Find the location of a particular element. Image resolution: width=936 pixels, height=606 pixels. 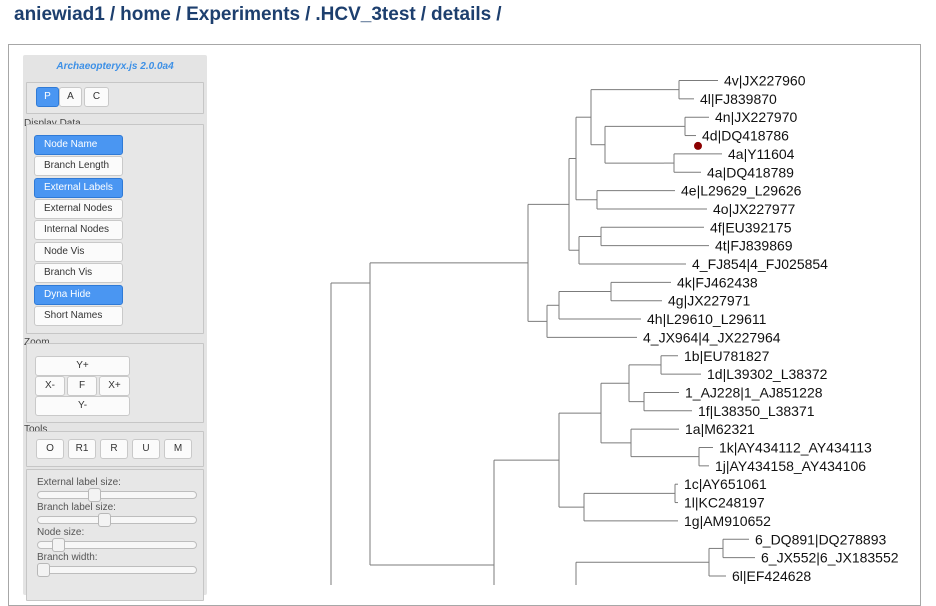

branch-label-size-slider is located at coordinates (117, 520).